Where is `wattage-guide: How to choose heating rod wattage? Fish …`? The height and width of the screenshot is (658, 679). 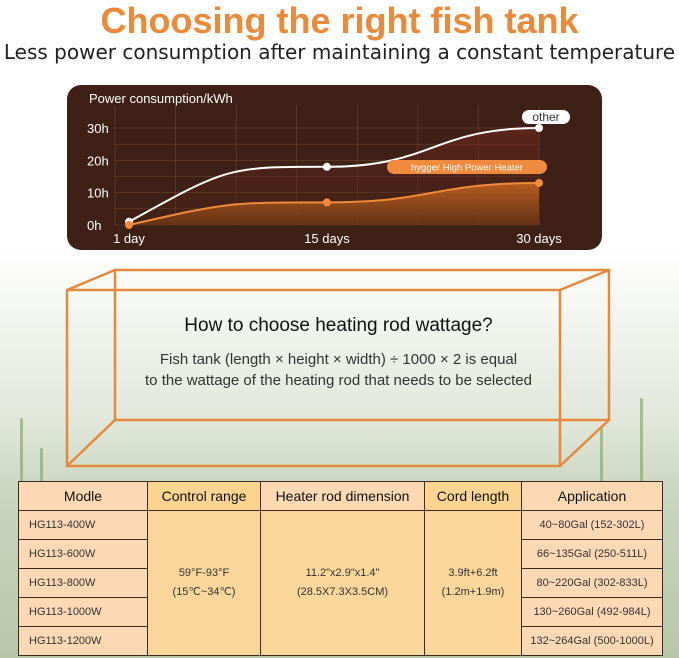
wattage-guide: How to choose heating rod wattage? Fish … is located at coordinates (338, 353).